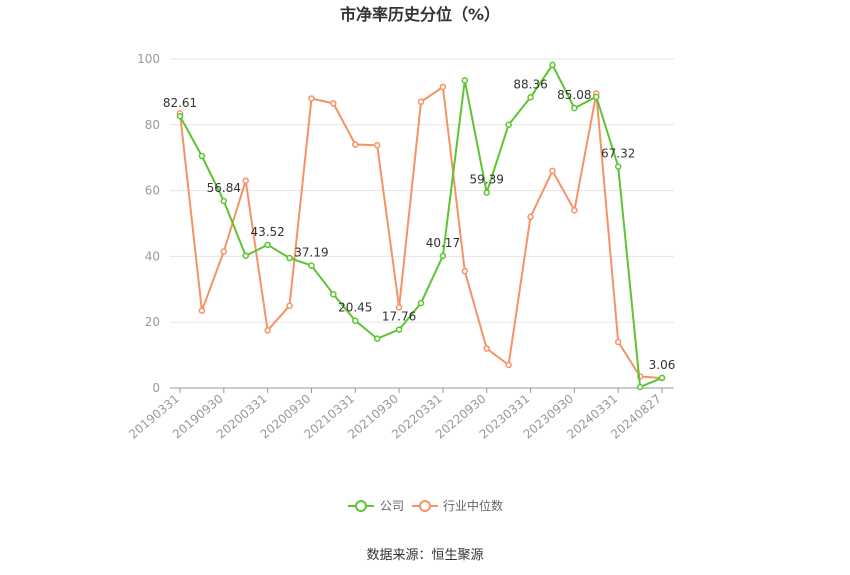 The height and width of the screenshot is (575, 850). What do you see at coordinates (530, 84) in the screenshot?
I see `data-label: 88.36` at bounding box center [530, 84].